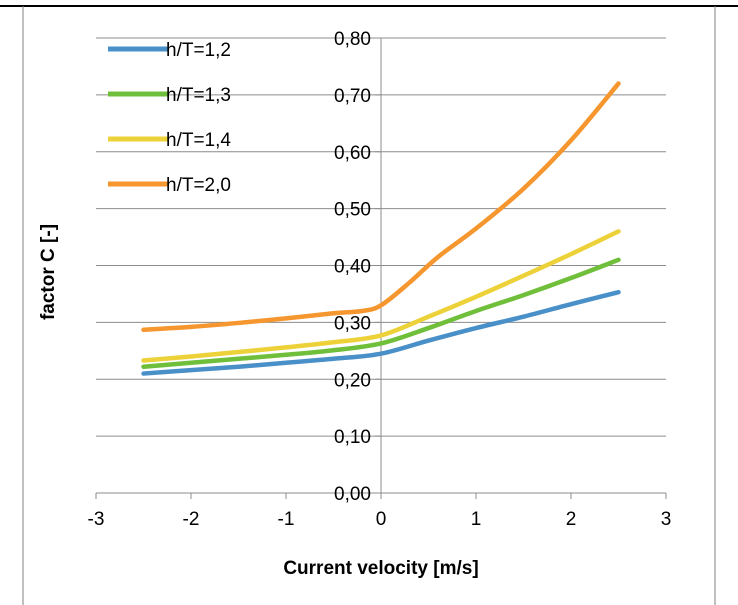 The height and width of the screenshot is (605, 738). Describe the element at coordinates (352, 323) in the screenshot. I see `y-tick-label: 0,30` at that location.